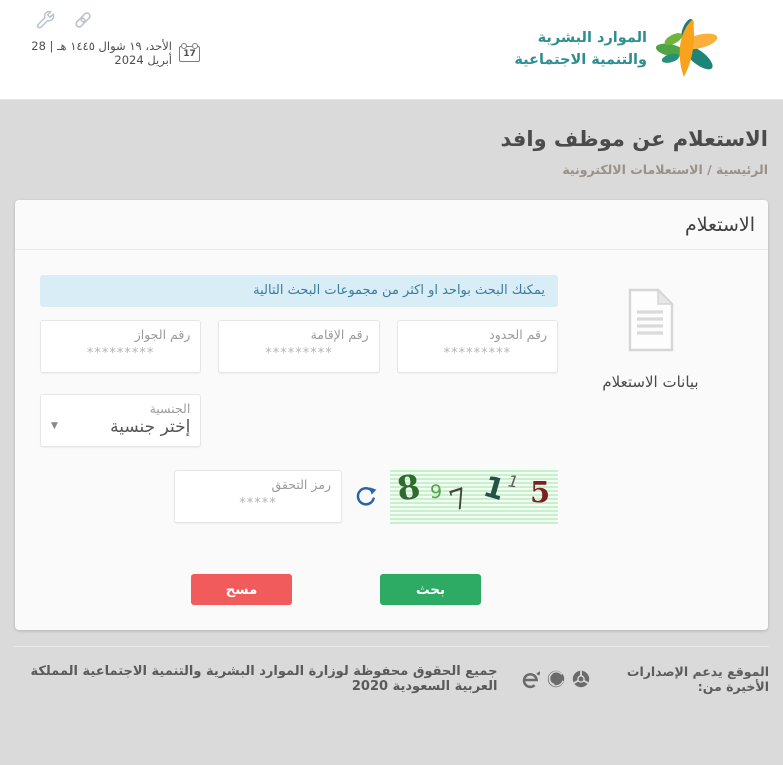 This screenshot has height=765, width=783. What do you see at coordinates (339, 334) in the screenshot?
I see `iqama-number-label: رقم الإقامة` at bounding box center [339, 334].